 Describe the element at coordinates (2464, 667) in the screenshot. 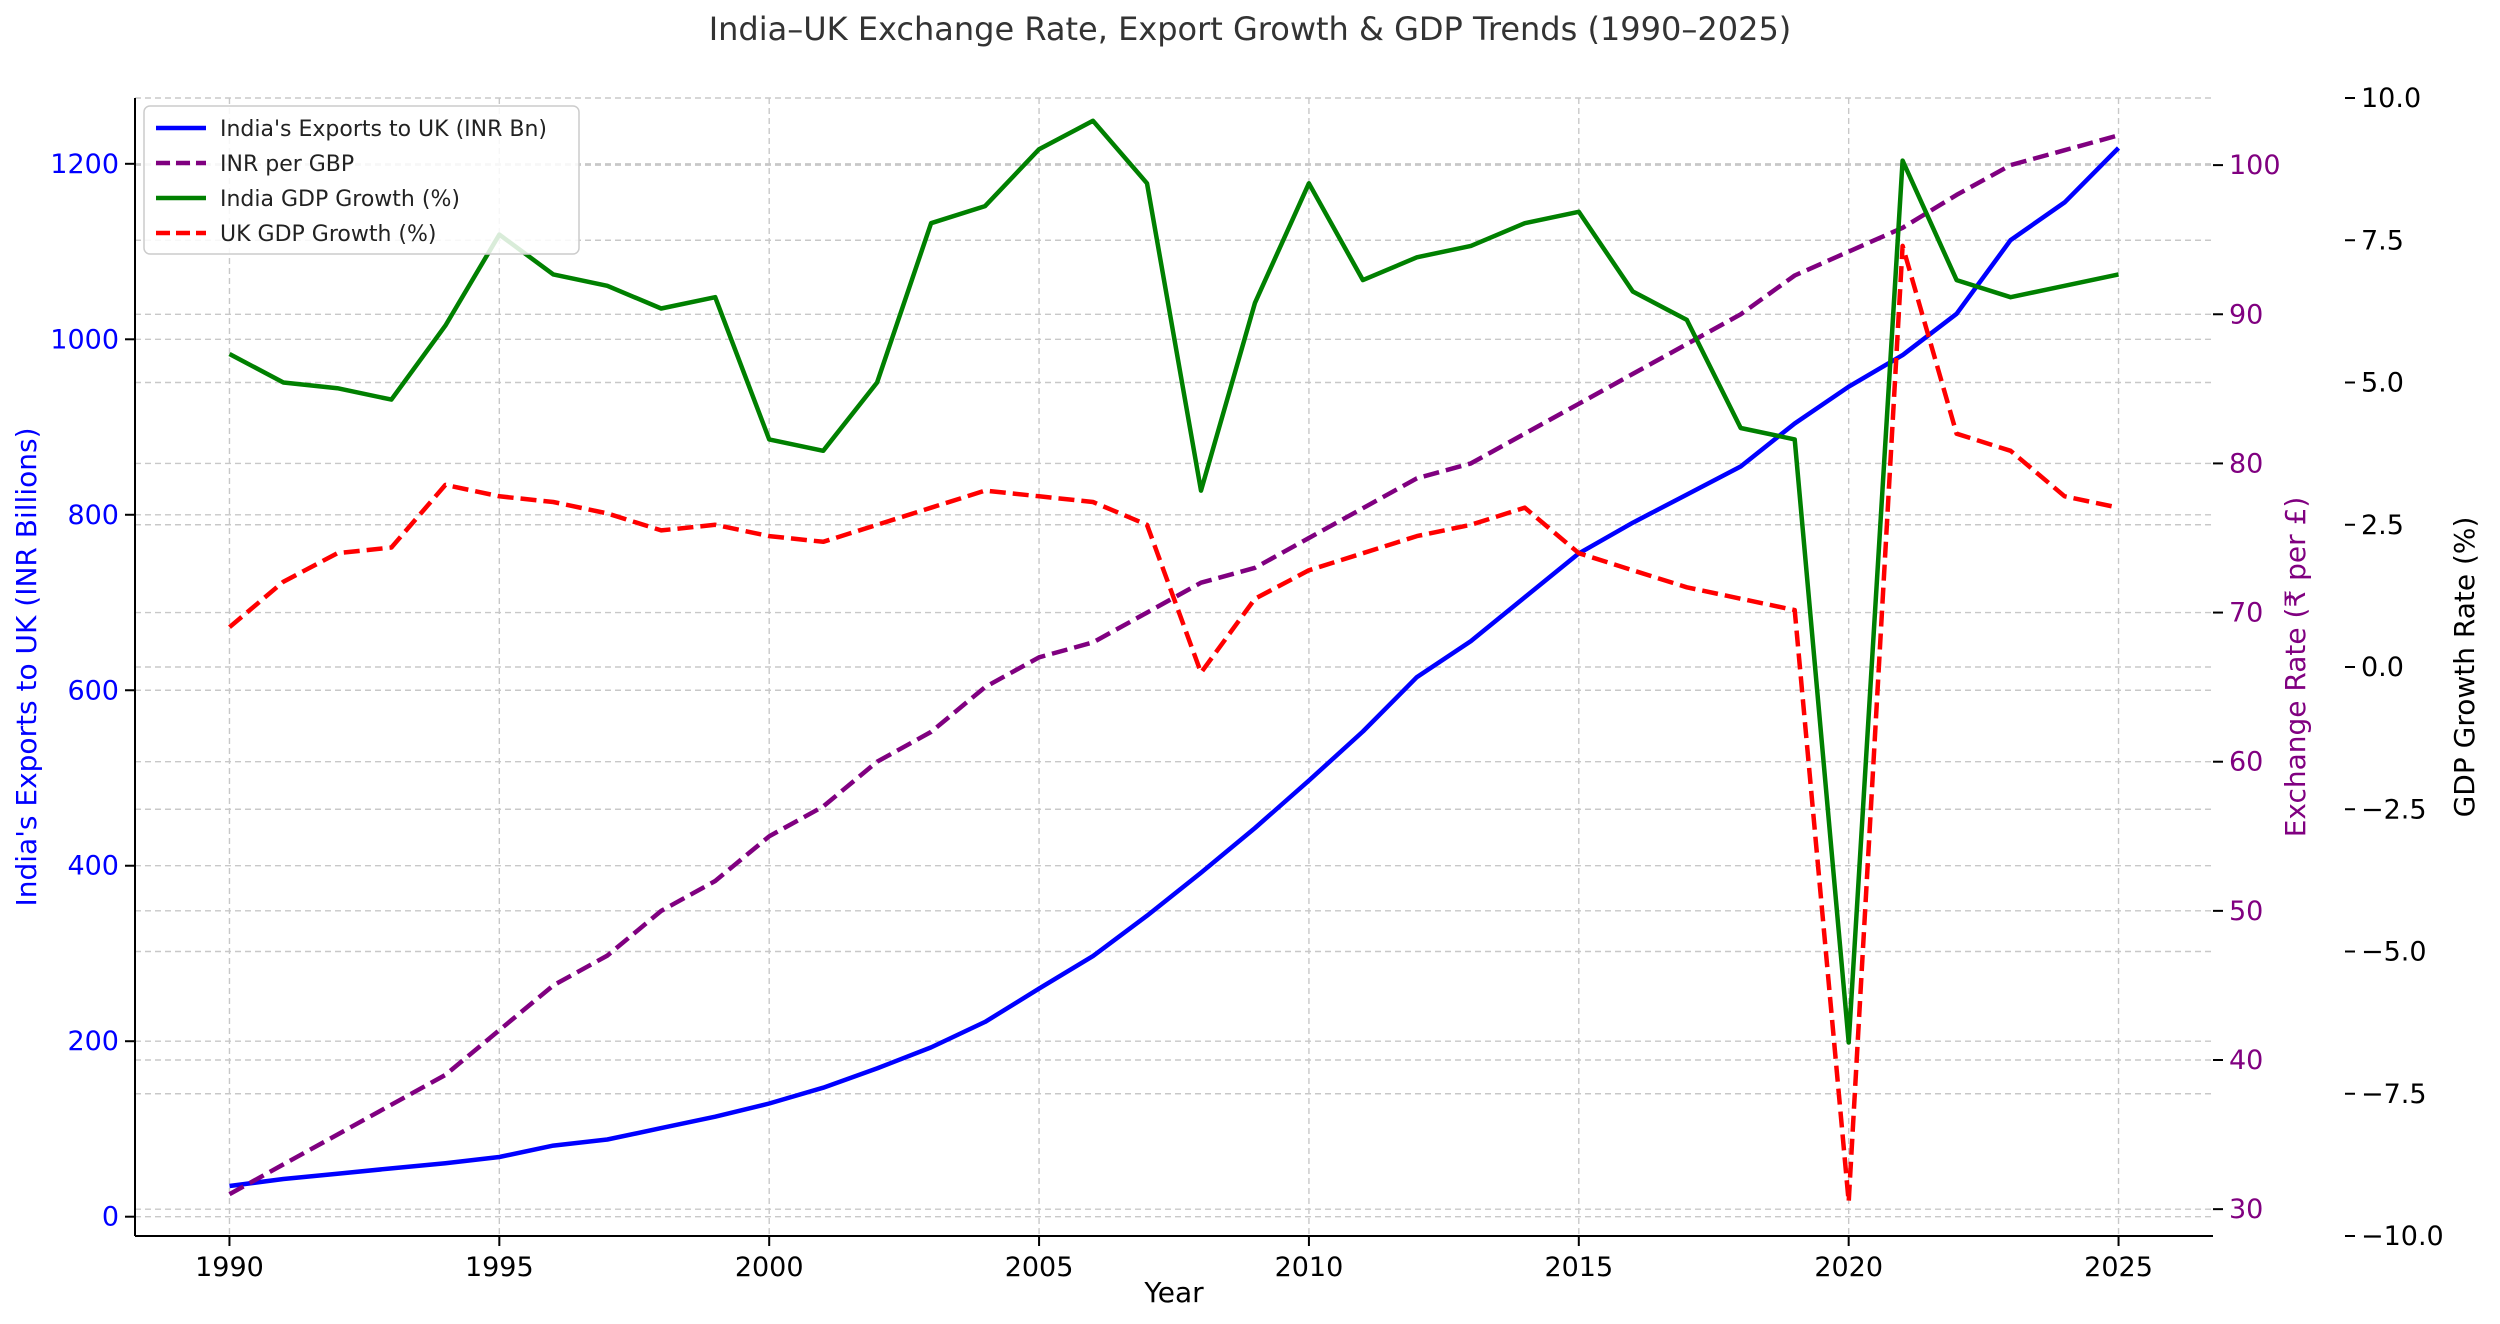

I see `right2-y-axis-label: GDP Growth Rate (%)` at that location.